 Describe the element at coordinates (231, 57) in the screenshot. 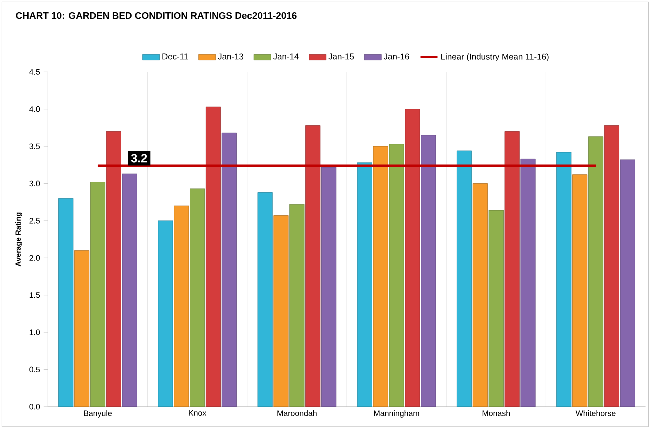

I see `legend-label: Jan-13` at that location.